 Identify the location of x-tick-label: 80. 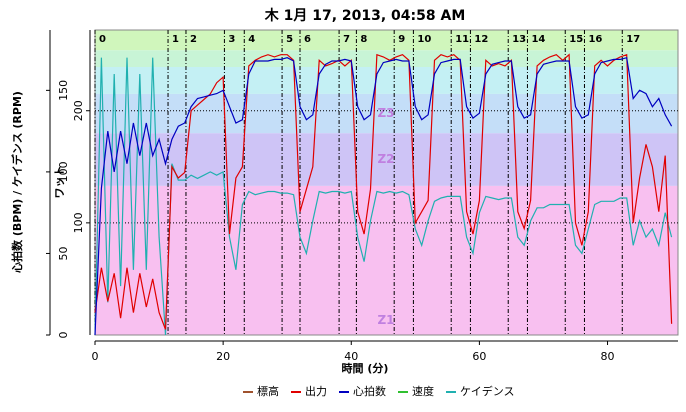
(608, 356).